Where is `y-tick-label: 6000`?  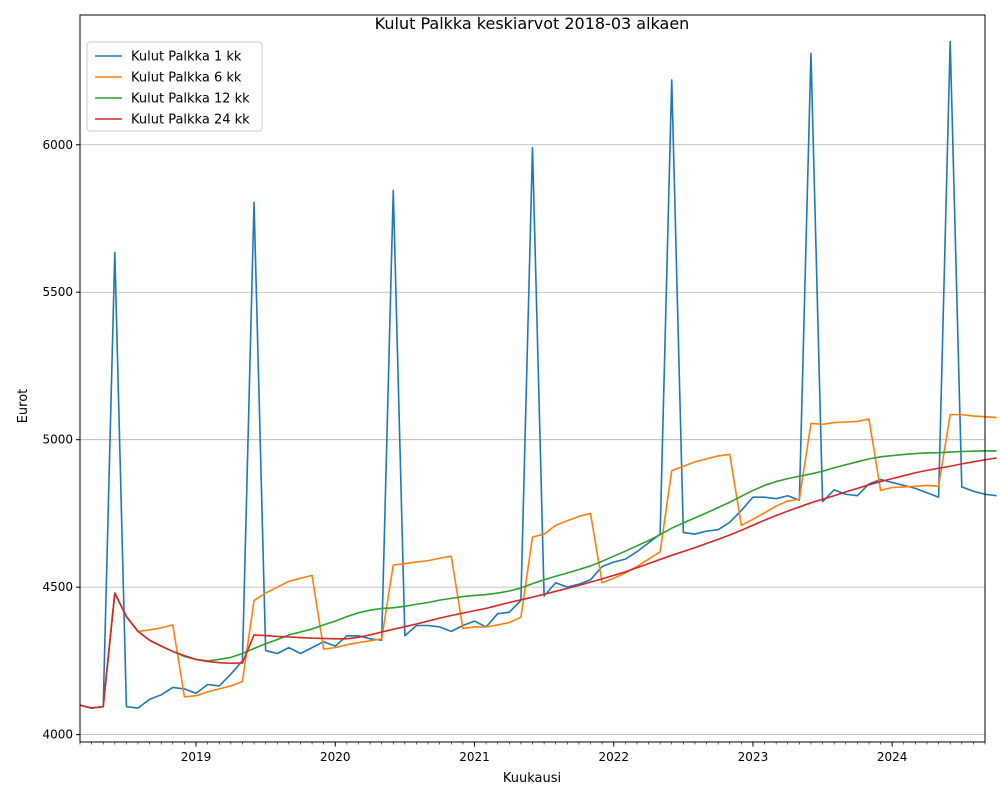
y-tick-label: 6000 is located at coordinates (57, 145).